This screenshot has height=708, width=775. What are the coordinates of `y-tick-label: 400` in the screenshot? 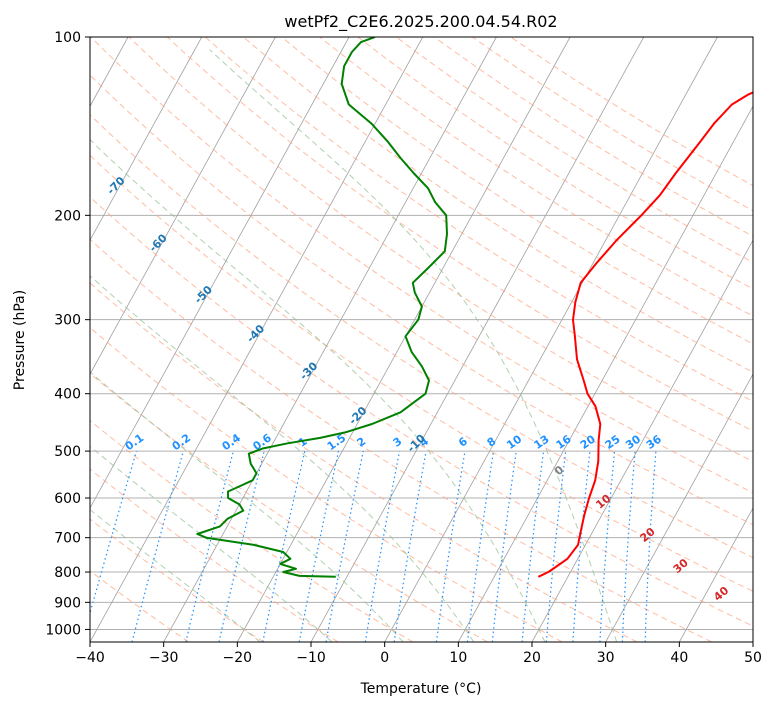 It's located at (67, 395).